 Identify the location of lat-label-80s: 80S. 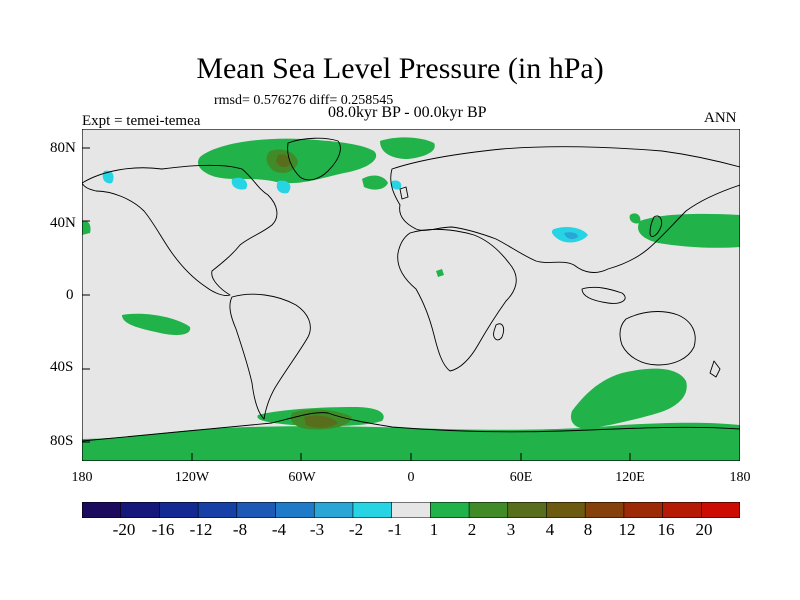
(62, 441).